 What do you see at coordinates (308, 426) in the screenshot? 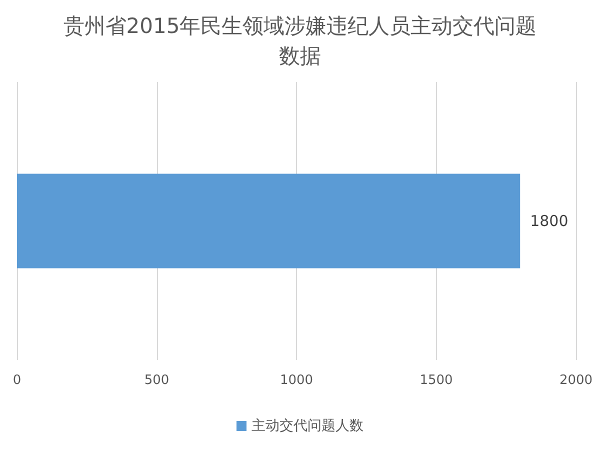
I see `legend-label: 主动交代问题人数` at bounding box center [308, 426].